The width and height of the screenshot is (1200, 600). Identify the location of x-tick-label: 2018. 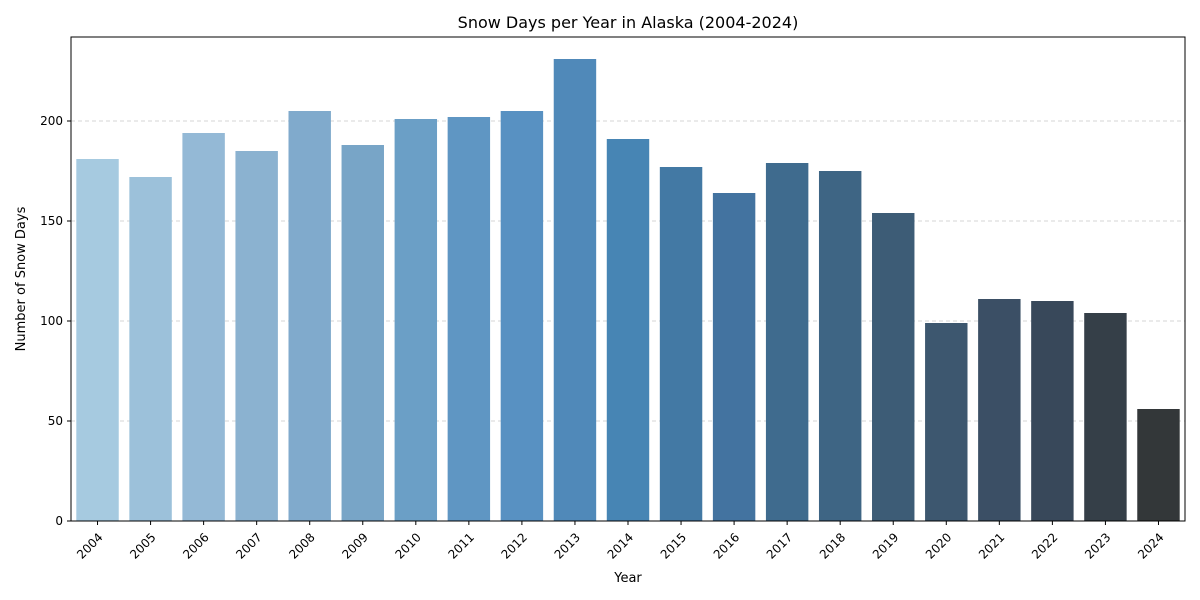
(832, 545).